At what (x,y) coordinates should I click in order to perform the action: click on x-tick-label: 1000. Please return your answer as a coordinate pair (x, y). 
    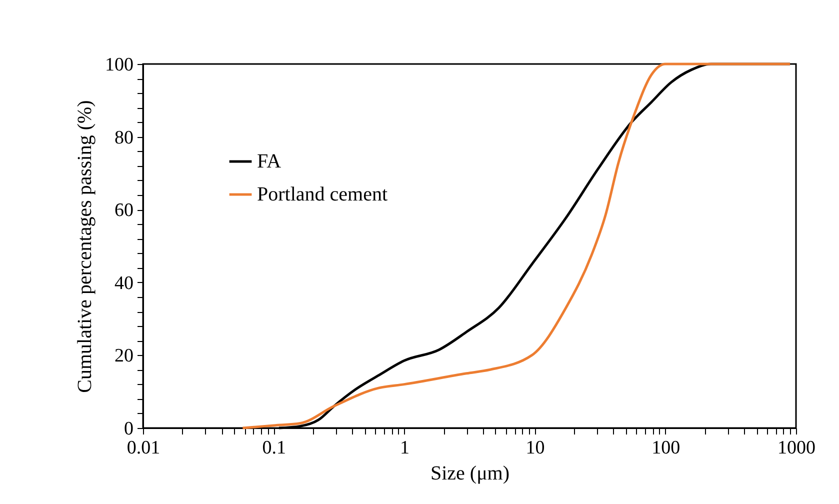
    Looking at the image, I should click on (797, 448).